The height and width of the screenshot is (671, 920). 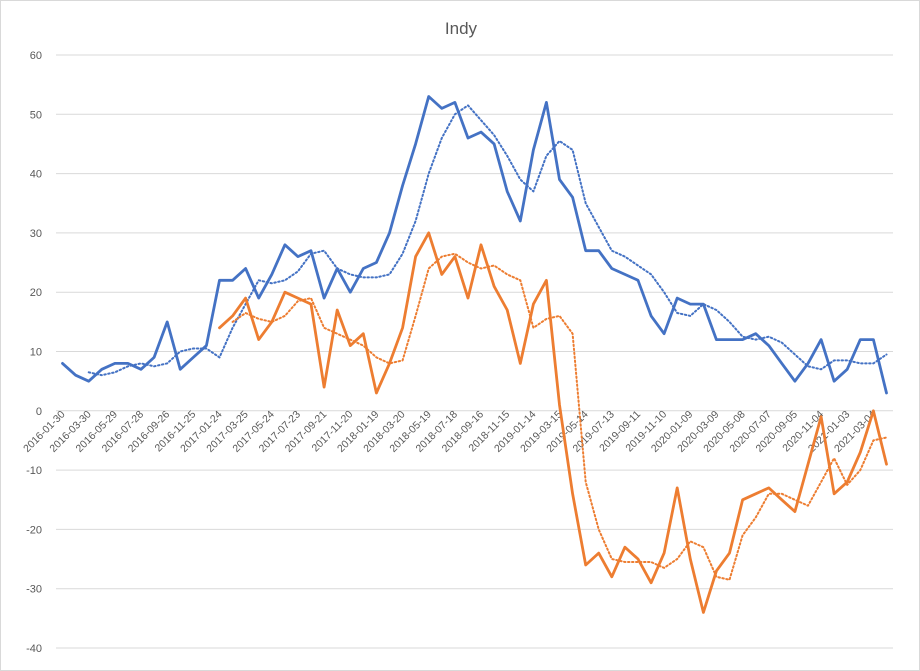 What do you see at coordinates (36, 234) in the screenshot?
I see `y-tick-label: 30` at bounding box center [36, 234].